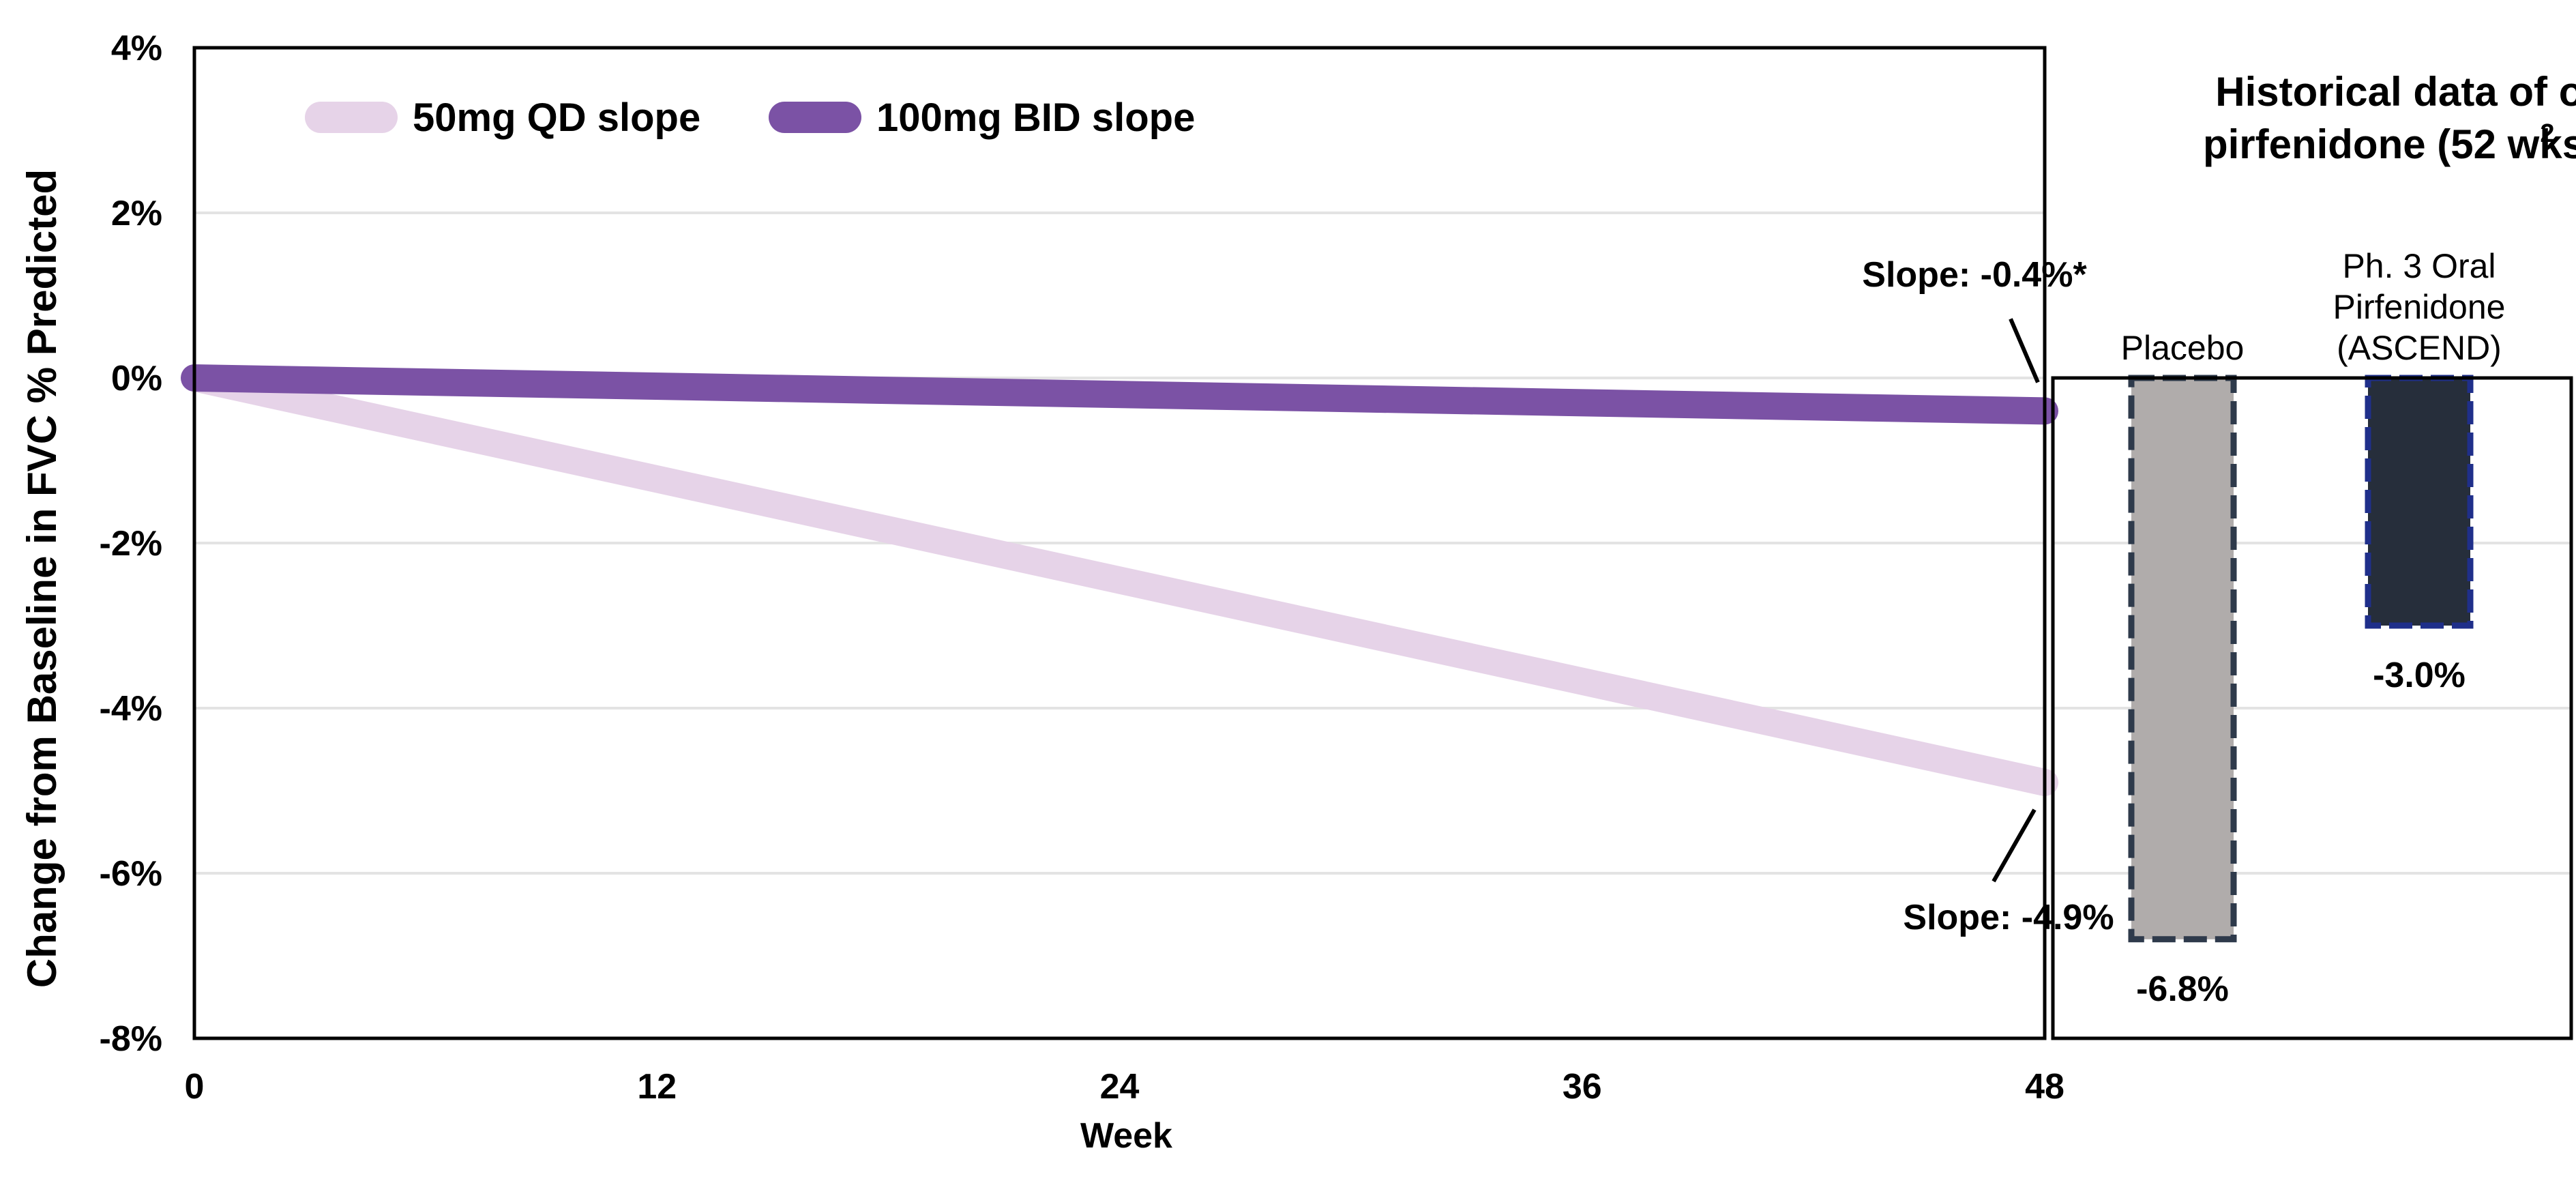 The image size is (2576, 1185). I want to click on inset-bars, so click(2301, 659).